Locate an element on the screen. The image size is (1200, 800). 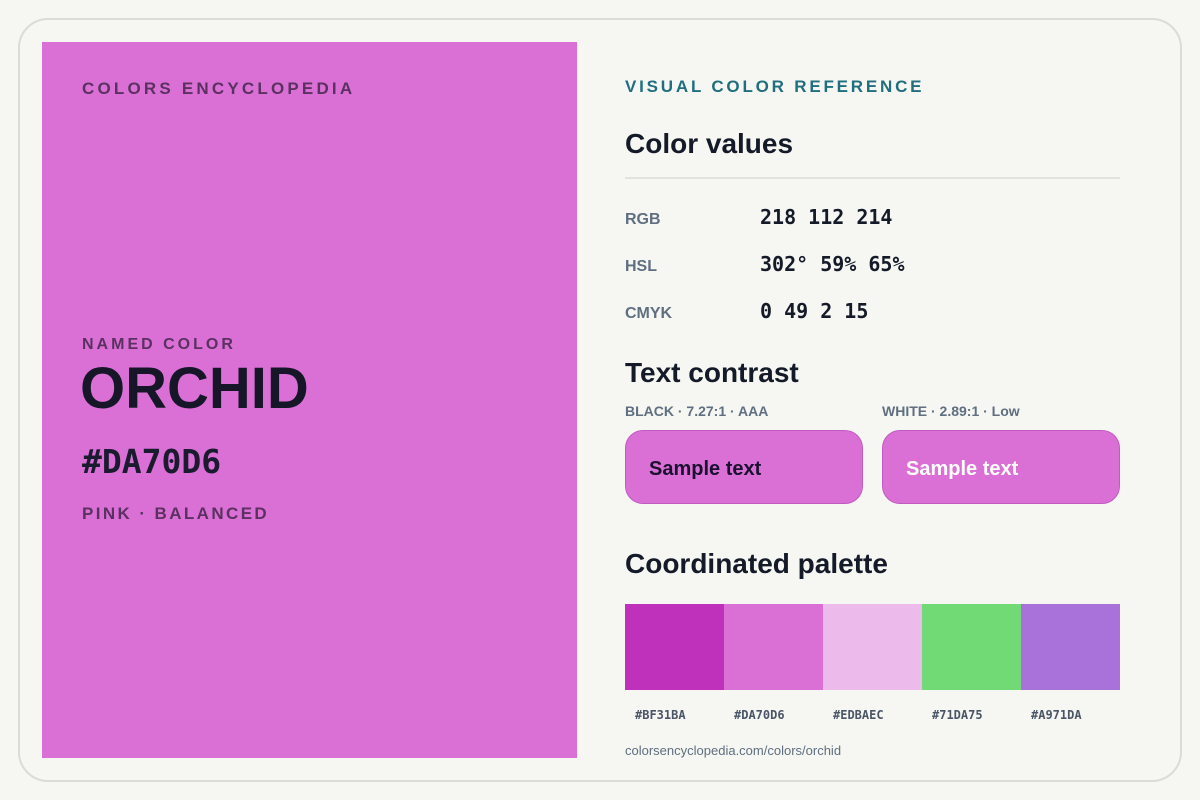
value-row-cmyk: CMYK 0 49 2 15 is located at coordinates (872, 314).